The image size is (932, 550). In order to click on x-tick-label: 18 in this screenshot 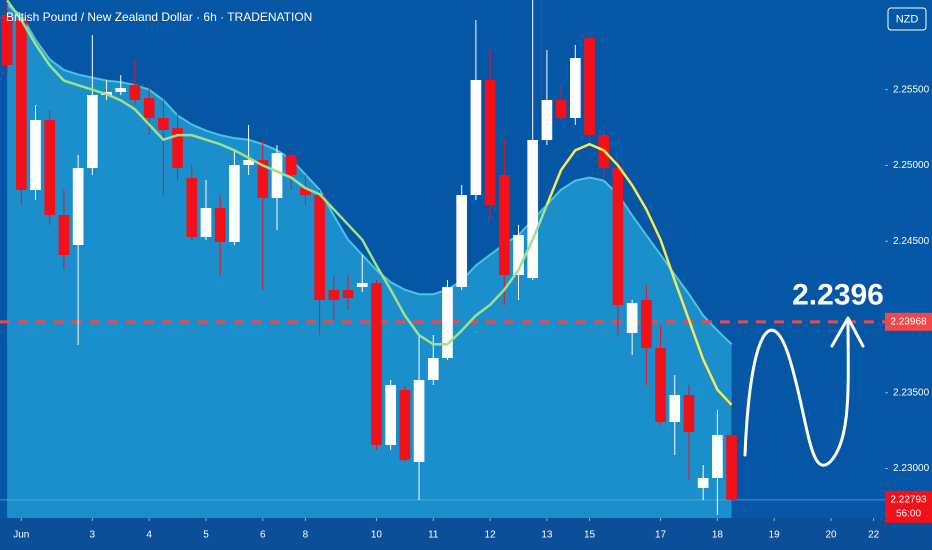, I will do `click(718, 535)`.